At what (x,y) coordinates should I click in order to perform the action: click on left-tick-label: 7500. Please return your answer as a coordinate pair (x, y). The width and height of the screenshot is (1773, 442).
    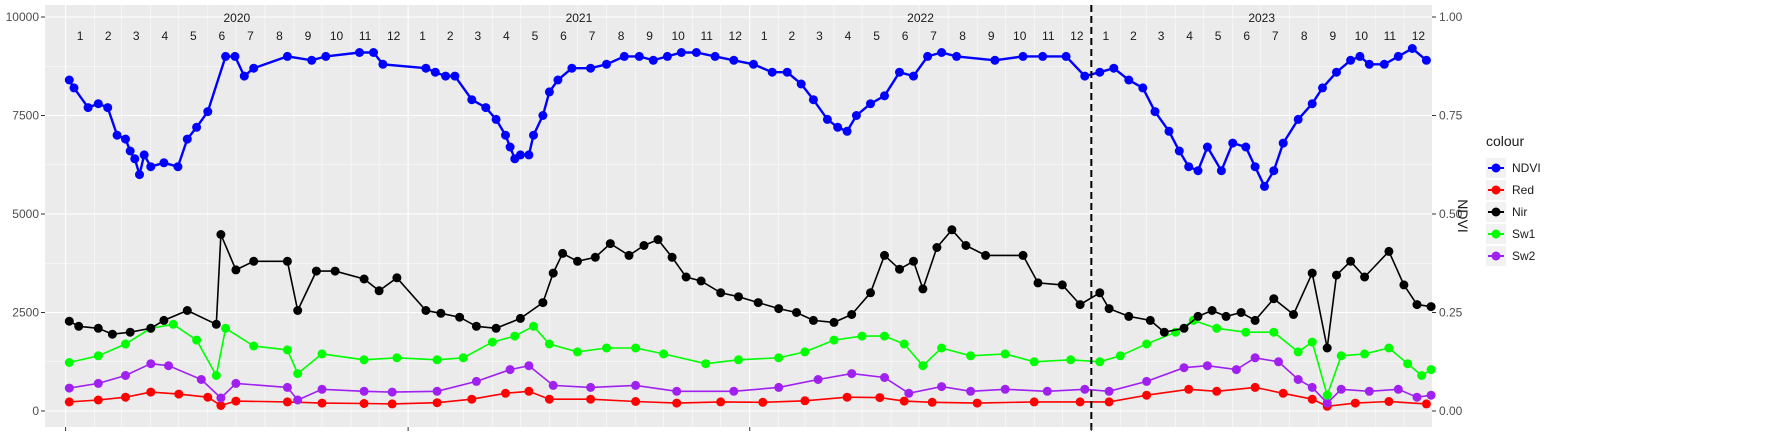
    Looking at the image, I should click on (25, 116).